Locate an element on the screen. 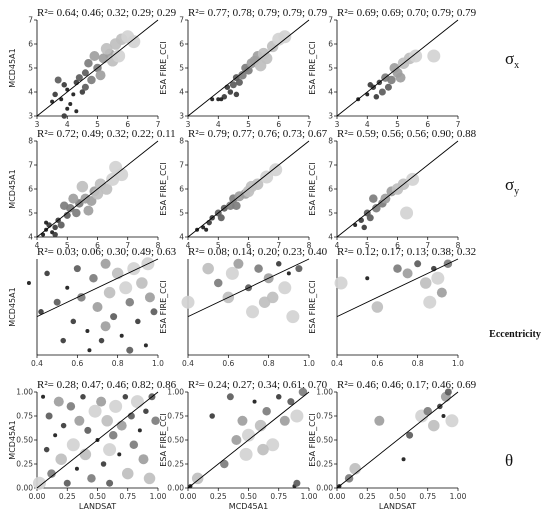 This screenshot has height=531, width=550. r-squared-label: R²= 0.08; 0.14; 0.20; 0.23; 0.40 is located at coordinates (258, 252).